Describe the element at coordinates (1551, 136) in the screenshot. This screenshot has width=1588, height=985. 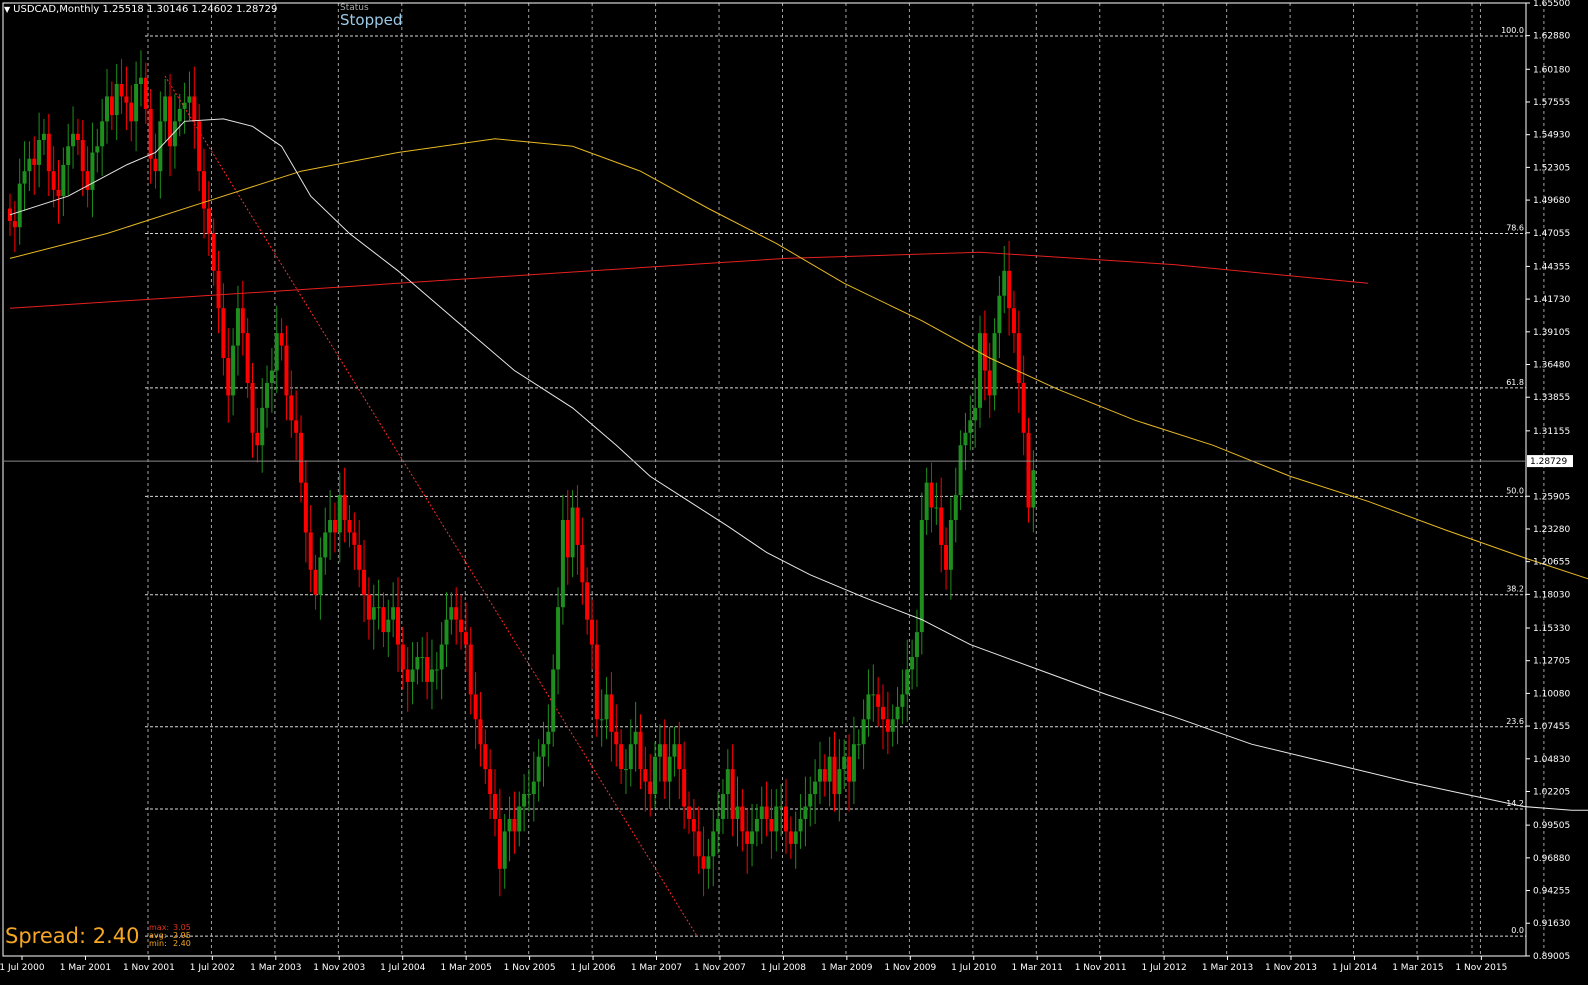
I see `y-tick-label: 1.54930` at that location.